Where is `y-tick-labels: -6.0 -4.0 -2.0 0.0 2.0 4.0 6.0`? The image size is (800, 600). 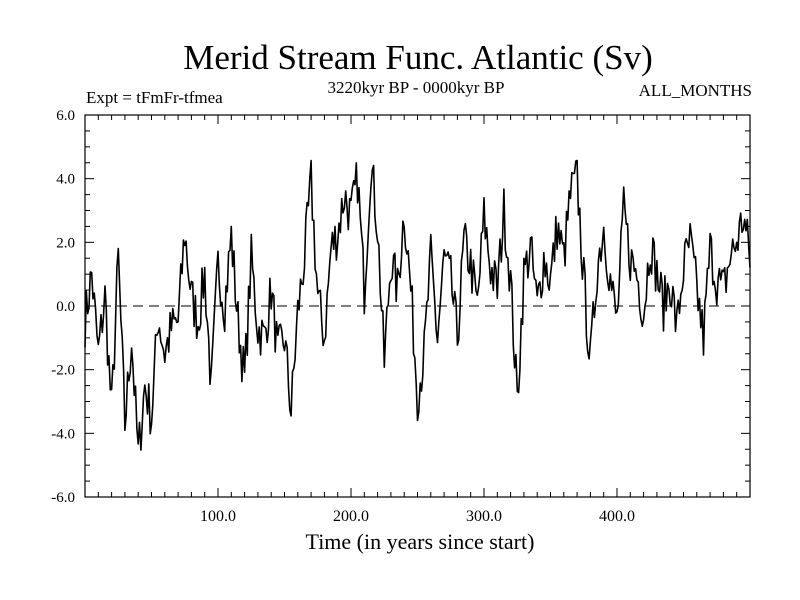 y-tick-labels: -6.0 -4.0 -2.0 0.0 2.0 4.0 6.0 is located at coordinates (63, 307).